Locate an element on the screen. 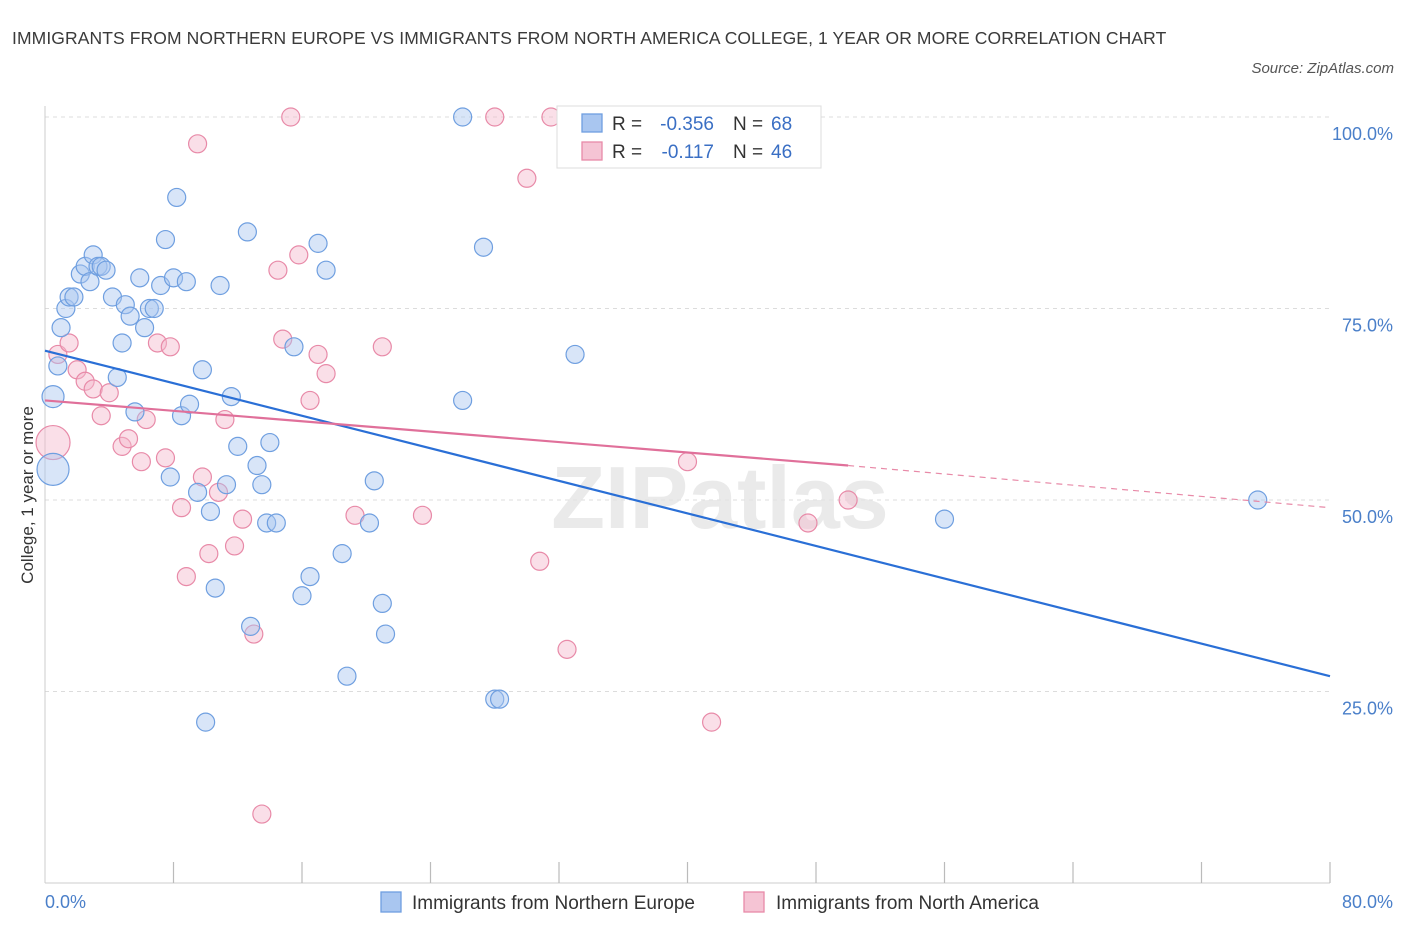  legend-box: R = -0.356 N = 68 R = -0.117 N = 46 is located at coordinates (689, 137).